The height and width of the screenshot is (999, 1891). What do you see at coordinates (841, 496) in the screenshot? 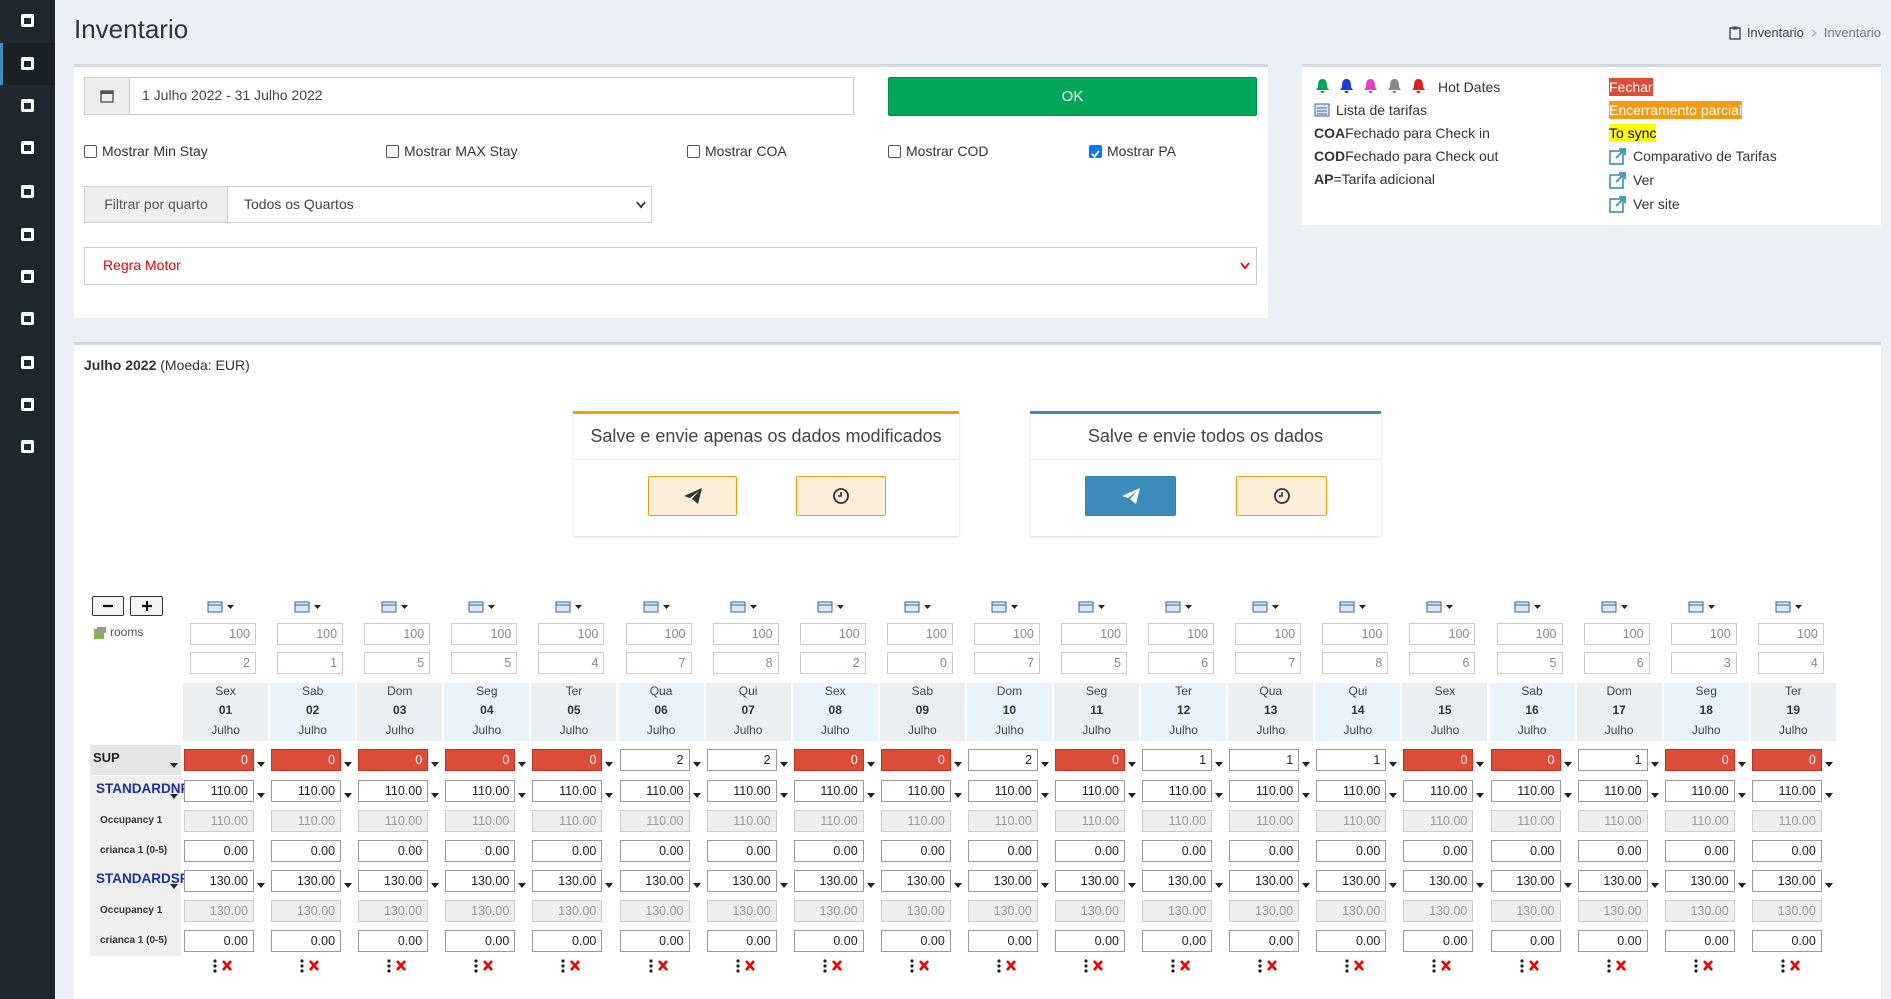
I see `schedule-modified-button` at bounding box center [841, 496].